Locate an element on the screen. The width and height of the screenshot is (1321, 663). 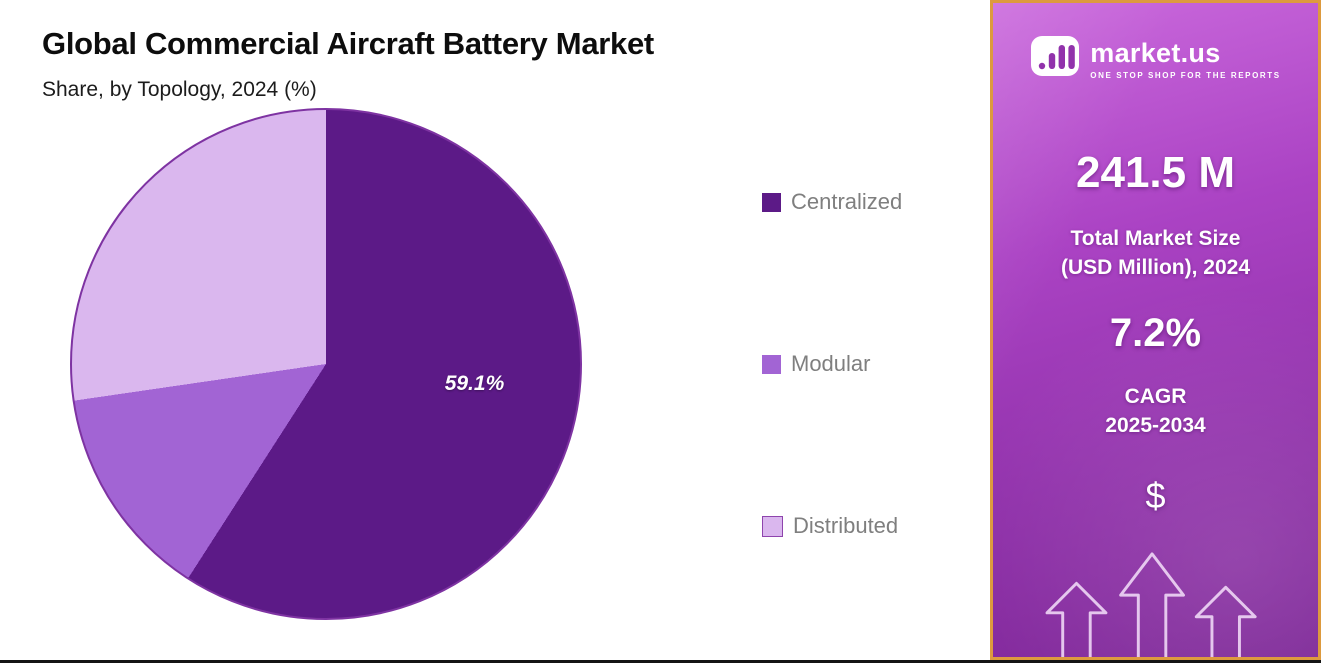
cagr-label-line1: CAGR is located at coordinates (1155, 396).